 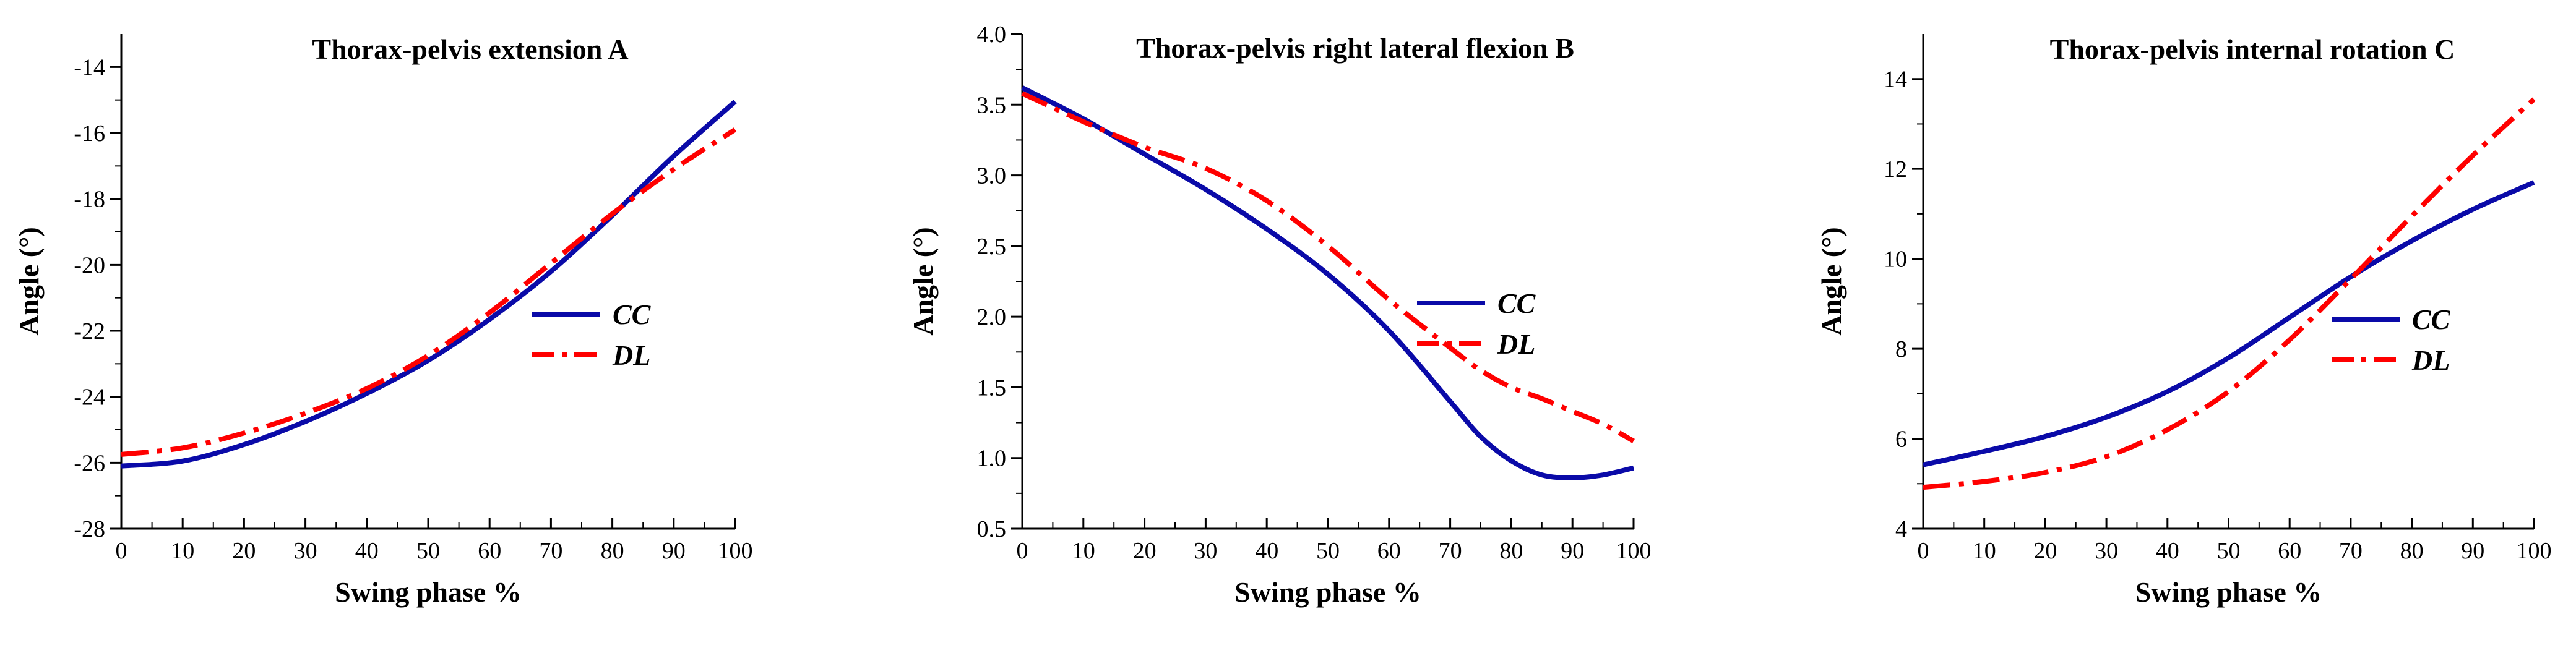 What do you see at coordinates (470, 49) in the screenshot?
I see `chart-title: Thorax-pelvis extension A` at bounding box center [470, 49].